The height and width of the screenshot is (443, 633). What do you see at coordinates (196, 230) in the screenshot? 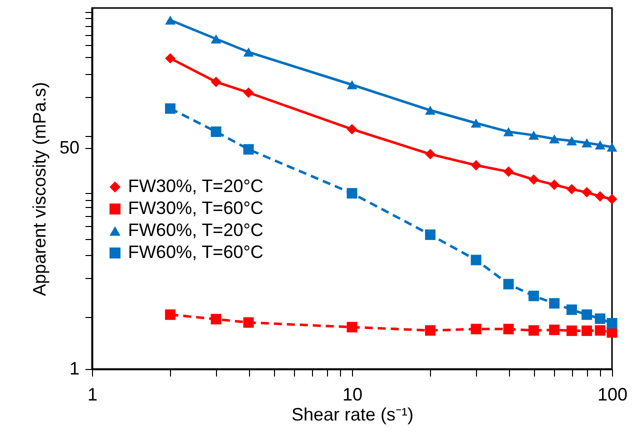
I see `legend-label: FW60%, T=20°C` at bounding box center [196, 230].